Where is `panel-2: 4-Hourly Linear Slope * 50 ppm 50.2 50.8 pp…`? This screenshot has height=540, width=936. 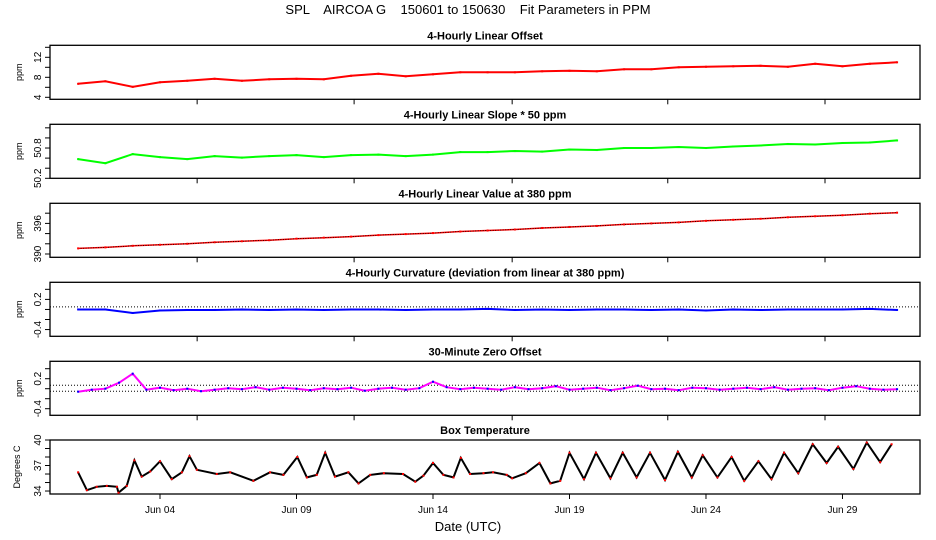 panel-2: 4-Hourly Linear Slope * 50 ppm 50.2 50.8 pp… is located at coordinates (467, 148).